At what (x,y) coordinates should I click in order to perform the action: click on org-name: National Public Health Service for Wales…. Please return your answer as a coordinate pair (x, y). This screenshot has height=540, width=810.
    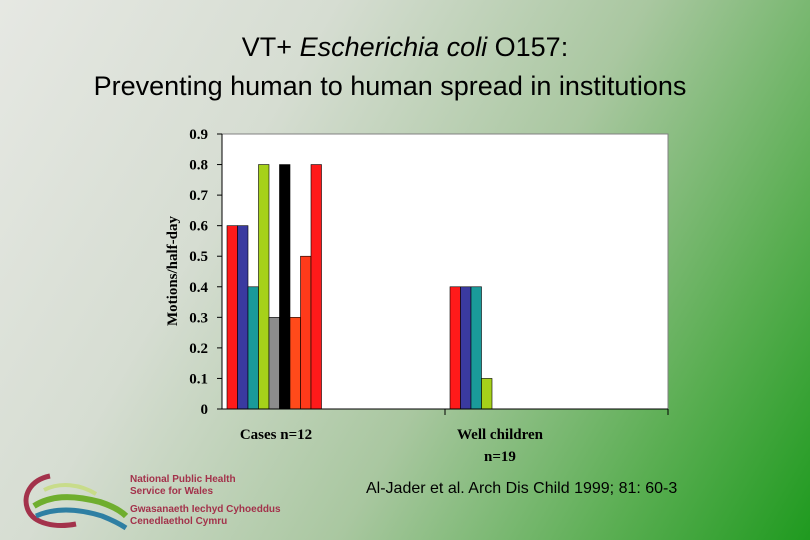
    Looking at the image, I should click on (205, 501).